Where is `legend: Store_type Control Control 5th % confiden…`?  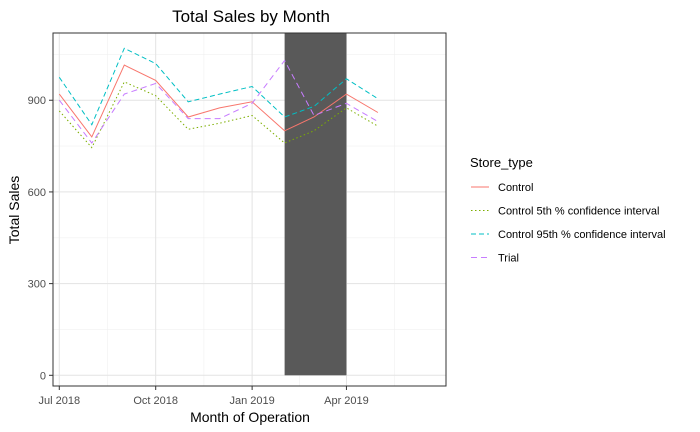 legend: Store_type Control Control 5th % confiden… is located at coordinates (568, 210).